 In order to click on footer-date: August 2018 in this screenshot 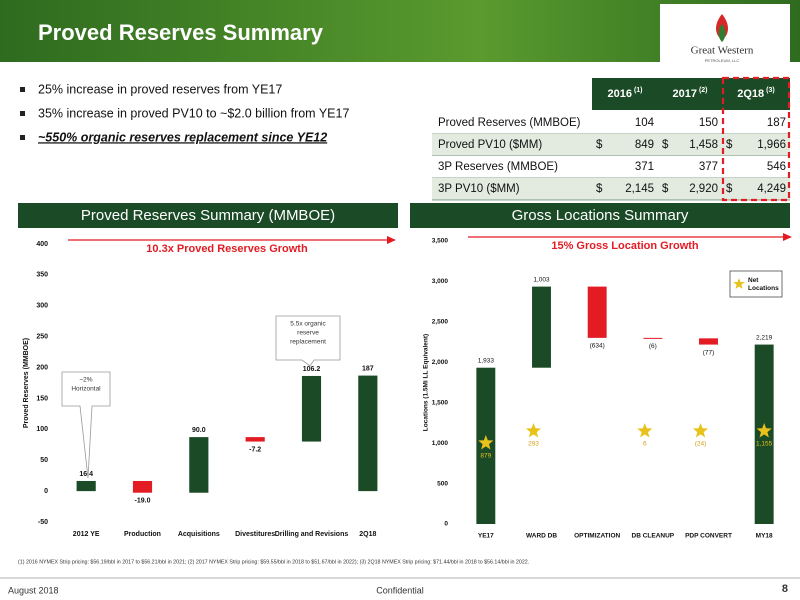, I will do `click(33, 590)`.